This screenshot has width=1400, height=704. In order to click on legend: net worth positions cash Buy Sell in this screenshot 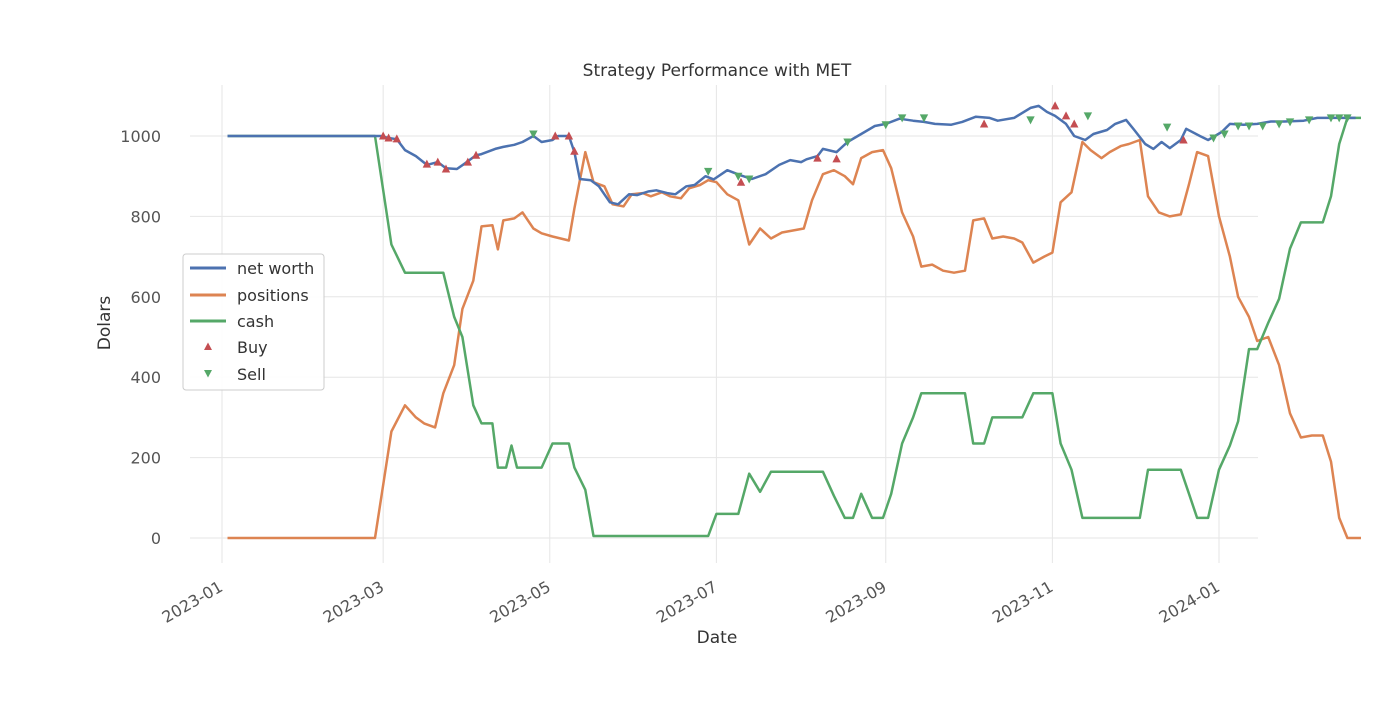, I will do `click(253, 322)`.